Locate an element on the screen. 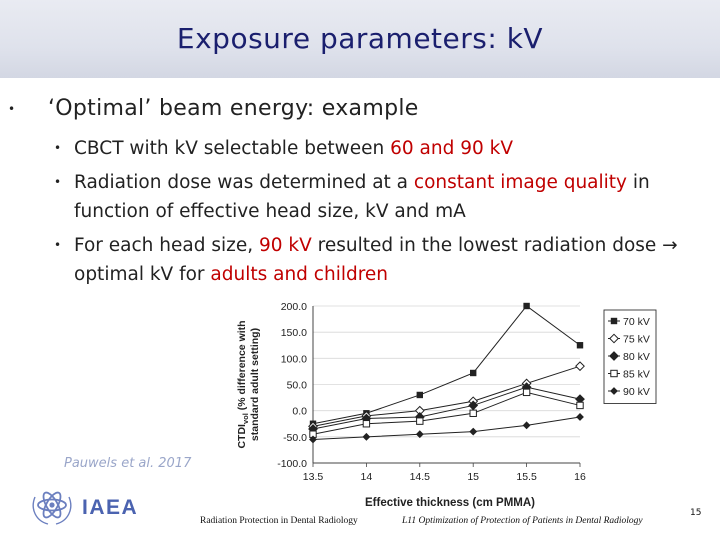 Image resolution: width=720 pixels, height=540 pixels. bullet-text: CBCT with kV selectable between is located at coordinates (232, 148).